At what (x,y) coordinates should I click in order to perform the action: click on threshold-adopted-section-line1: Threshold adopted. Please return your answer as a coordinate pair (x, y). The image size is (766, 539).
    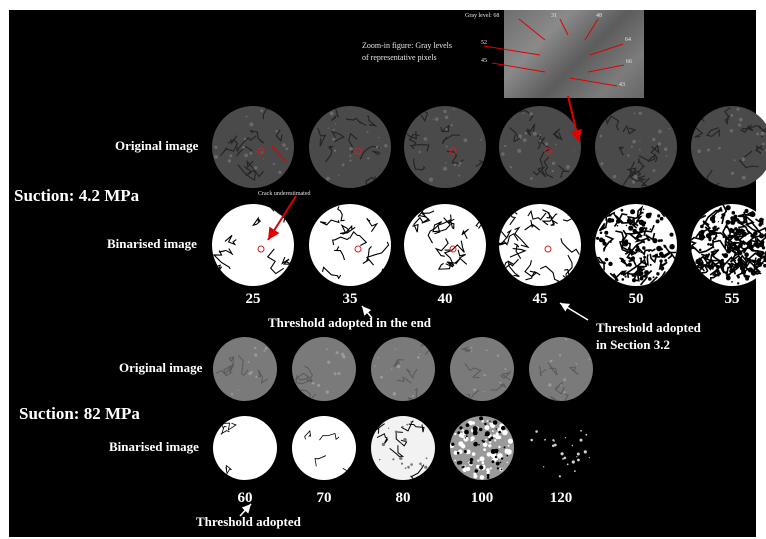
    Looking at the image, I should click on (648, 327).